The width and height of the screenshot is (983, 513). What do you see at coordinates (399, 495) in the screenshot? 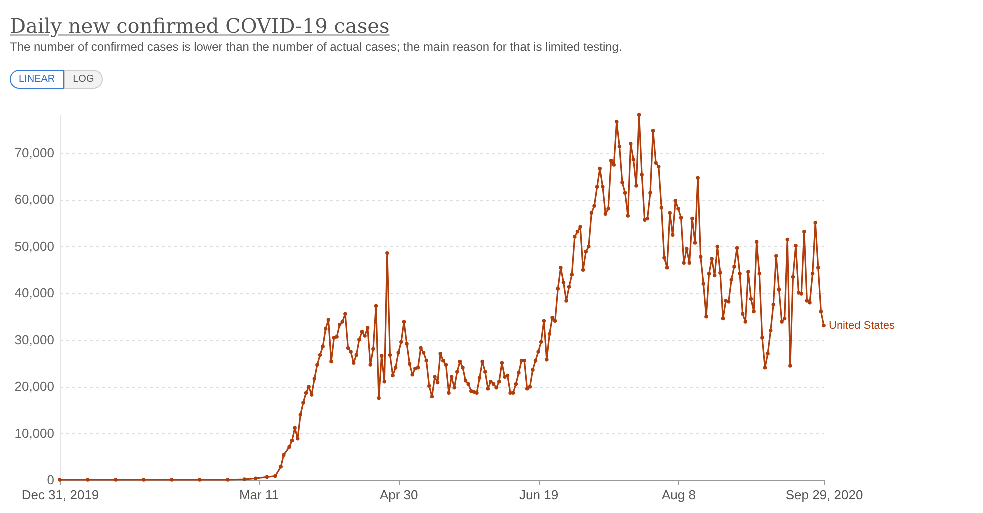
I see `x-tick-label: Apr 30` at bounding box center [399, 495].